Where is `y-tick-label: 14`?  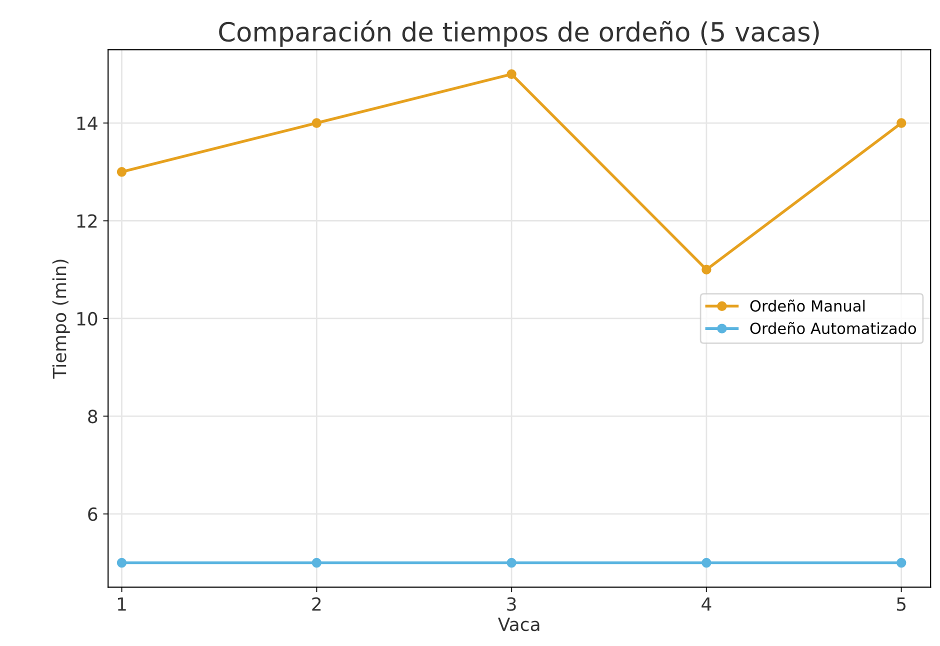 y-tick-label: 14 is located at coordinates (87, 123).